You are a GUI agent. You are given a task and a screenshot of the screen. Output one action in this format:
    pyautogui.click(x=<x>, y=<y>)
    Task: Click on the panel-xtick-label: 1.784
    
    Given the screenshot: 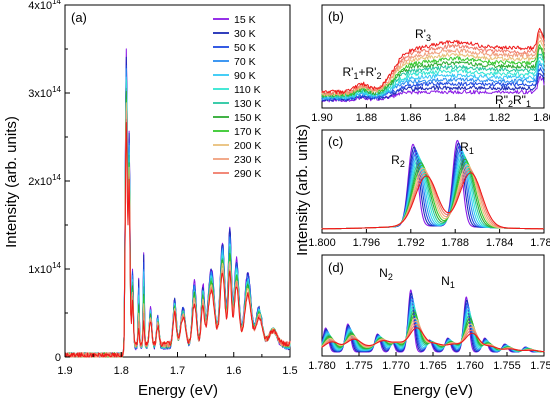 What is the action you would take?
    pyautogui.click(x=500, y=243)
    